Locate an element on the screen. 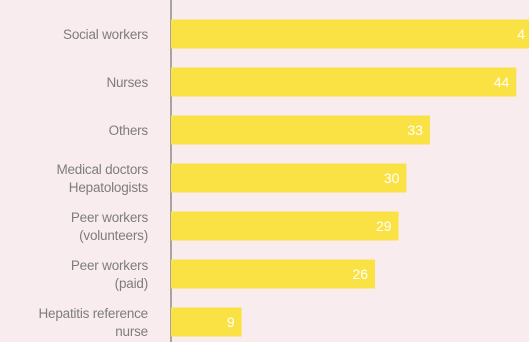 The height and width of the screenshot is (342, 529). category-label-6: Hepatitis reference nurse is located at coordinates (93, 322).